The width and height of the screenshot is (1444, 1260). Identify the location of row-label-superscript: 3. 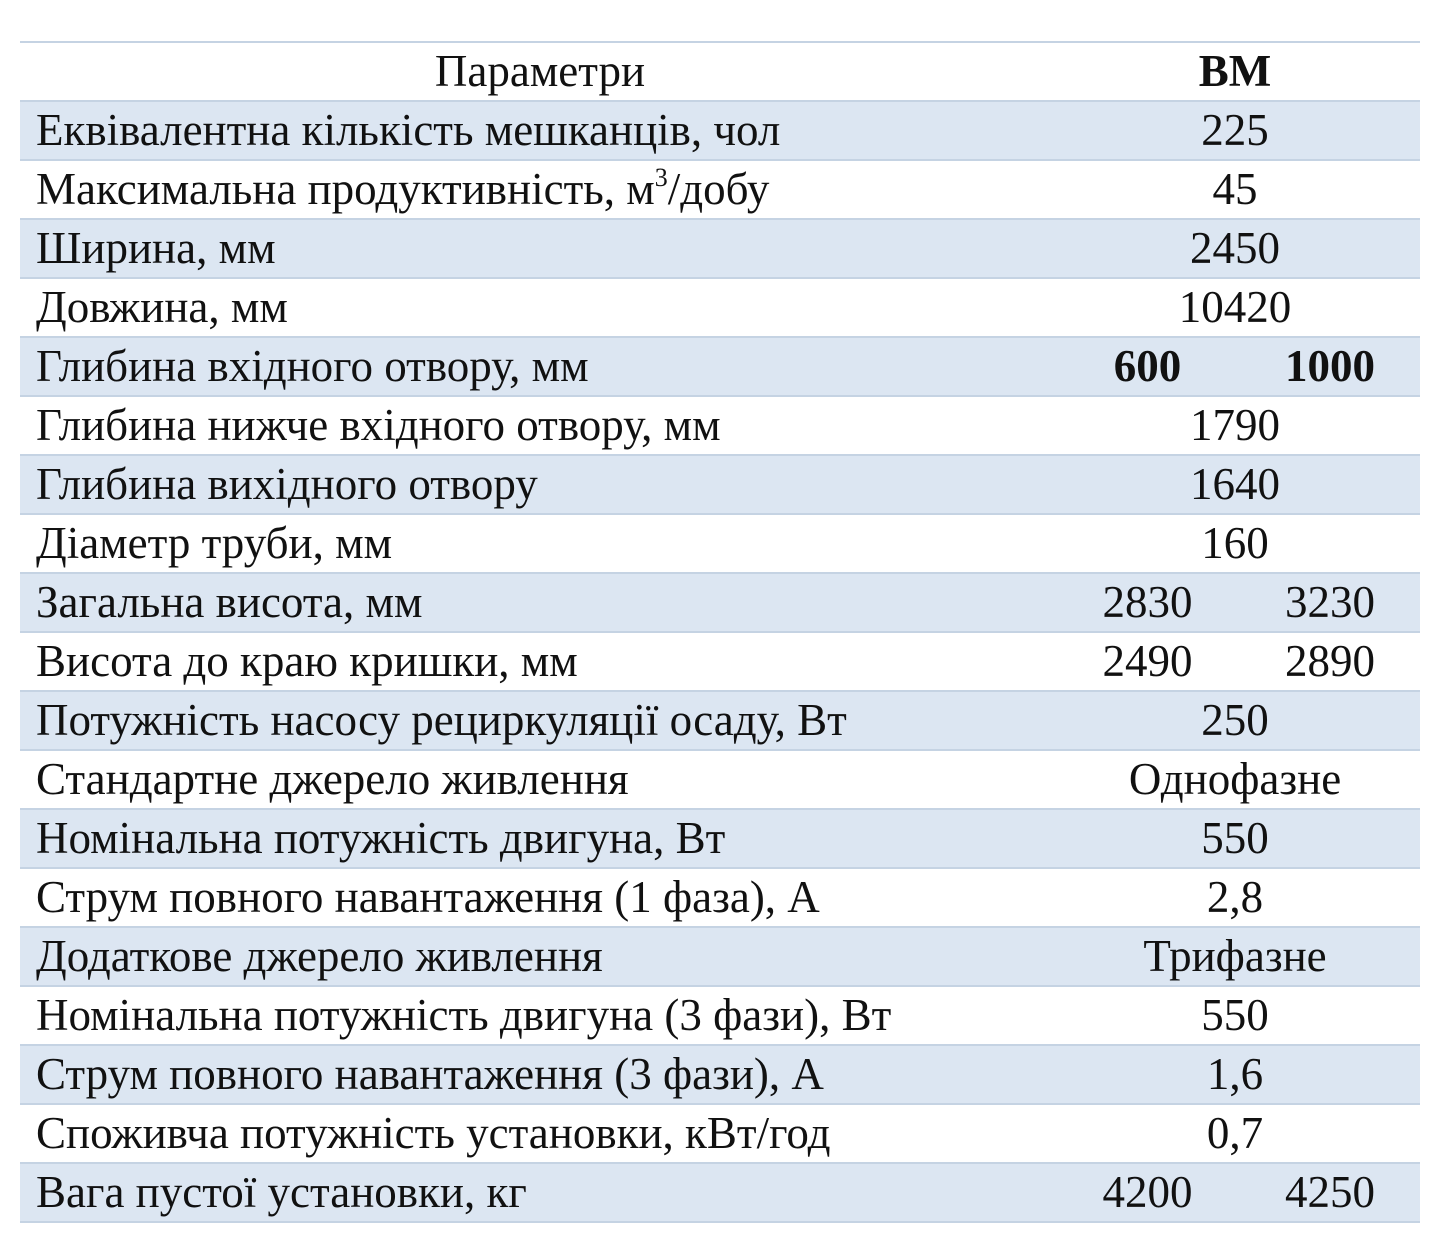
(661, 177).